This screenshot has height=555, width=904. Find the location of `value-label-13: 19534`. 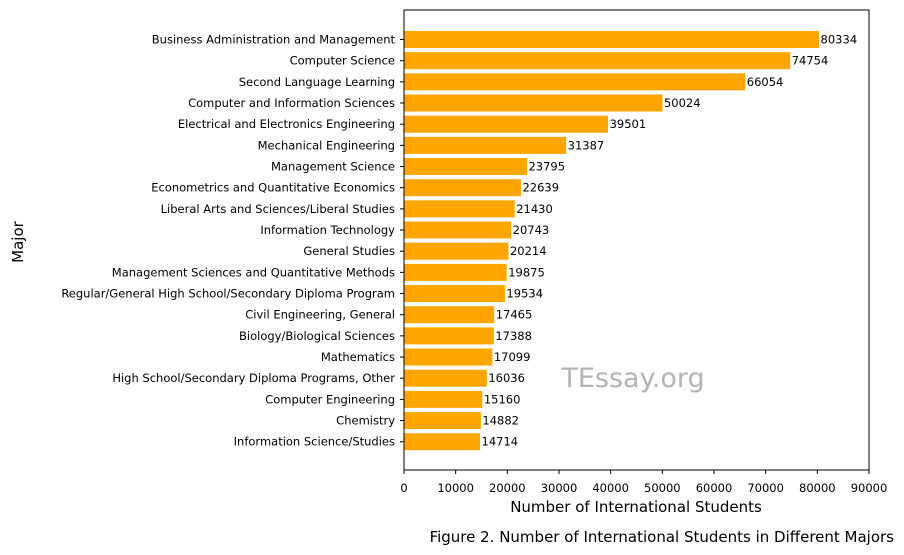

value-label-13: 19534 is located at coordinates (524, 294).